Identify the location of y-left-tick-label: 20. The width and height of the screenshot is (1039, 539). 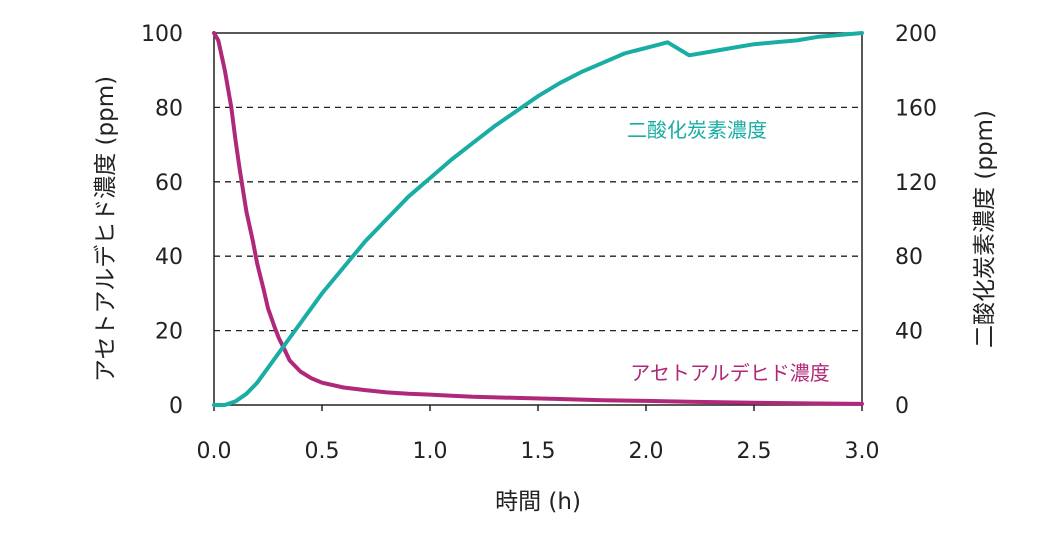
(169, 332).